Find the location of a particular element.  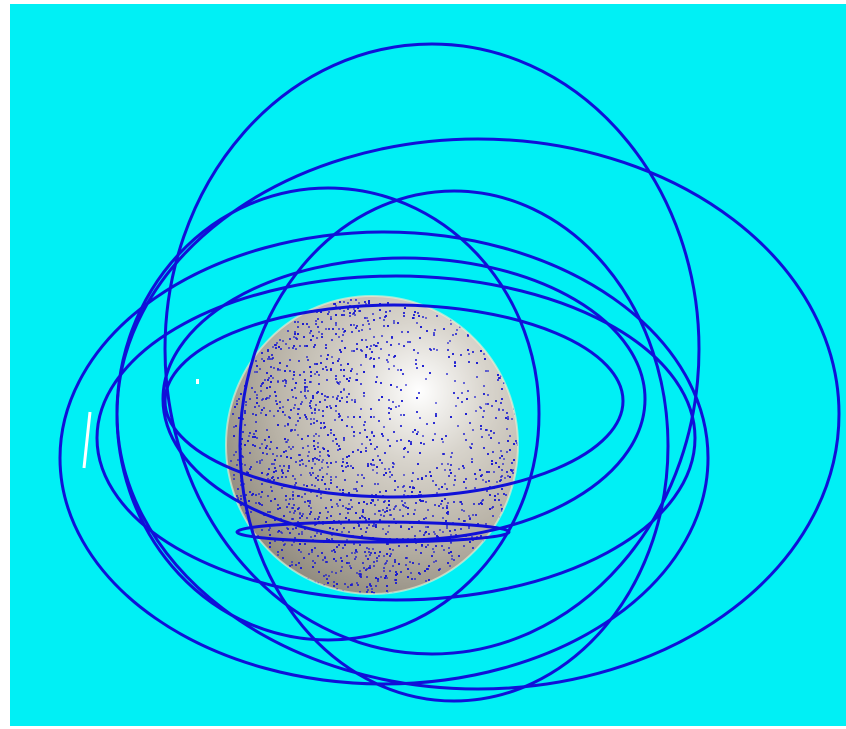

planet-sphere is located at coordinates (372, 445).